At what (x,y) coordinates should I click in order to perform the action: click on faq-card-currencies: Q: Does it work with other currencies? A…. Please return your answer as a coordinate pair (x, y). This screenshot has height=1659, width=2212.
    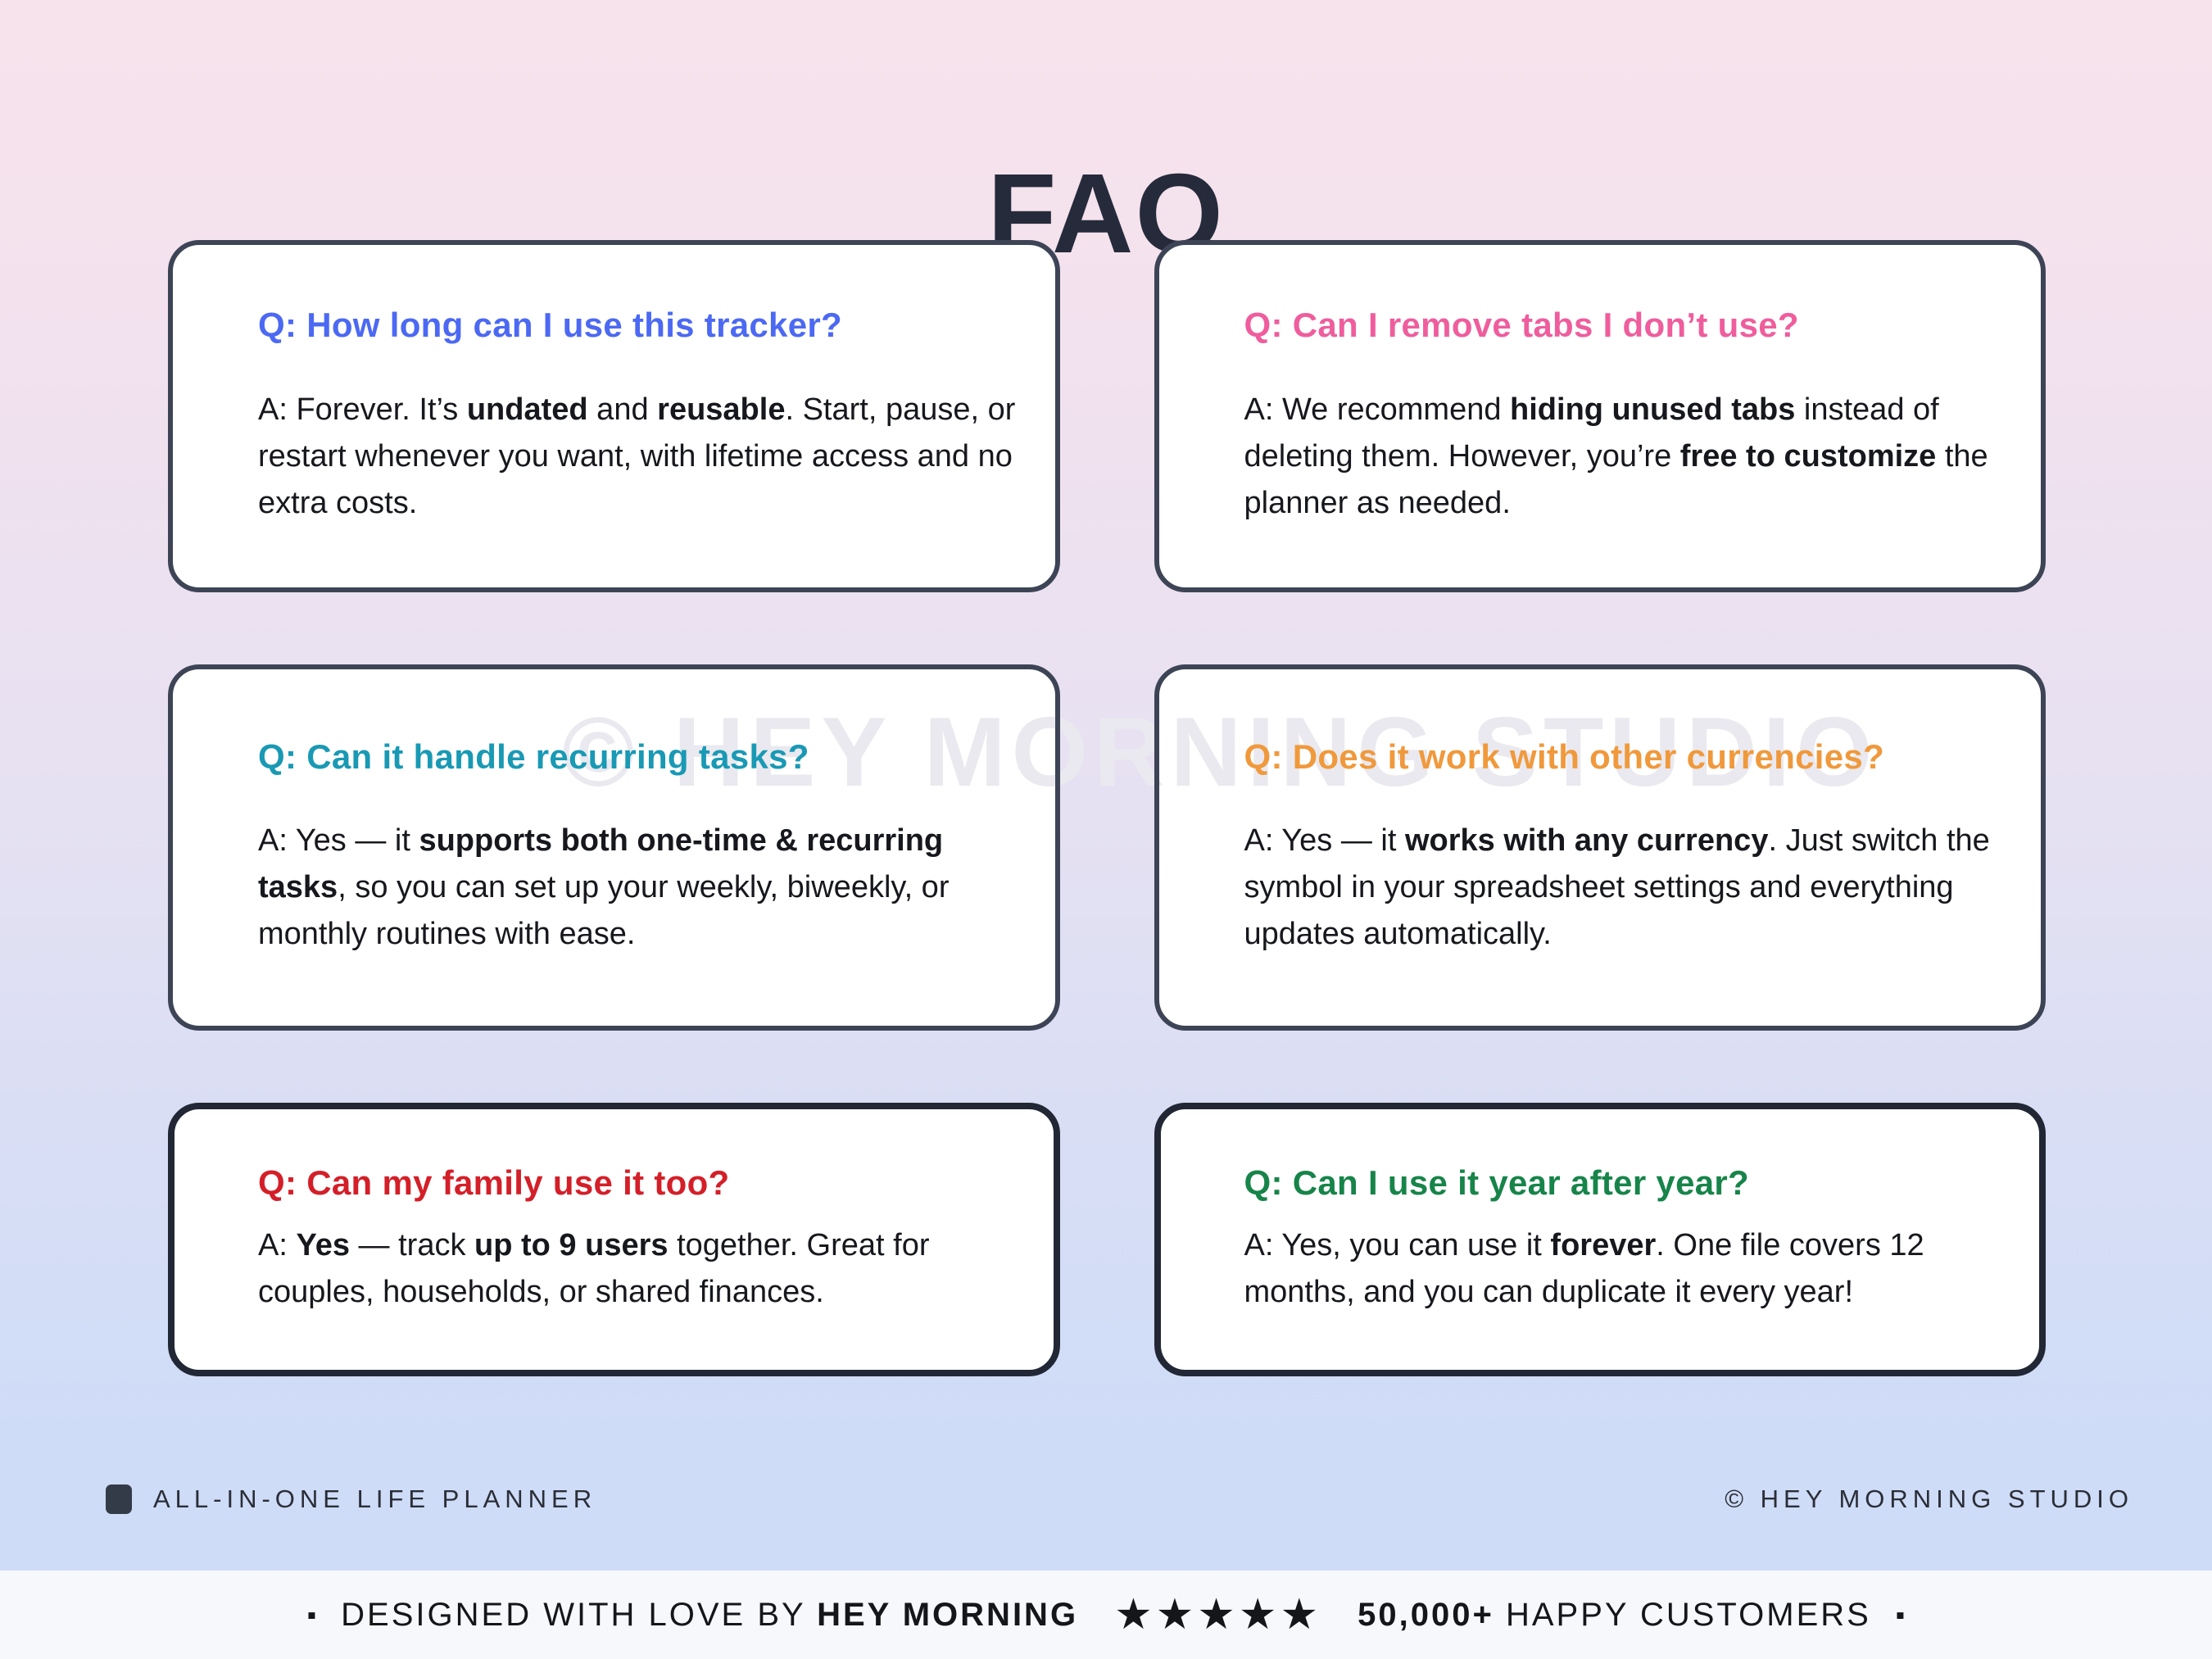
    Looking at the image, I should click on (1600, 847).